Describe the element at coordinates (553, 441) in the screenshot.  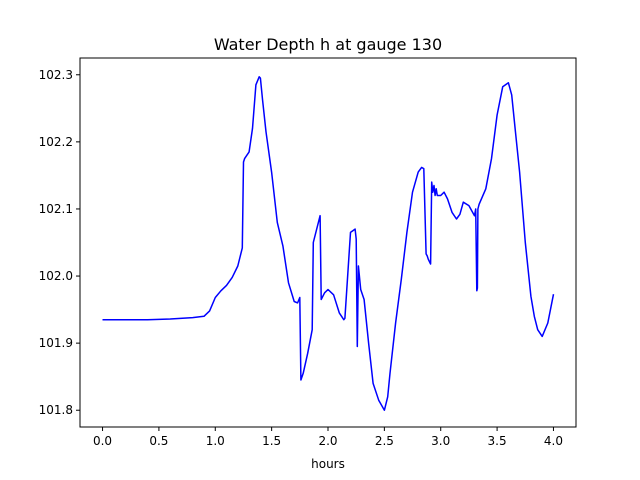
I see `x-tick-label: 4.0` at that location.